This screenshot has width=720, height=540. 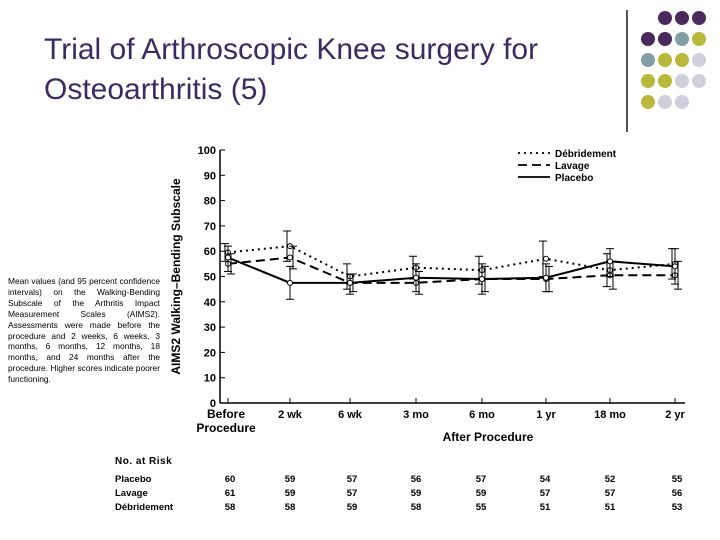 What do you see at coordinates (210, 278) in the screenshot?
I see `y-tick-label: 50` at bounding box center [210, 278].